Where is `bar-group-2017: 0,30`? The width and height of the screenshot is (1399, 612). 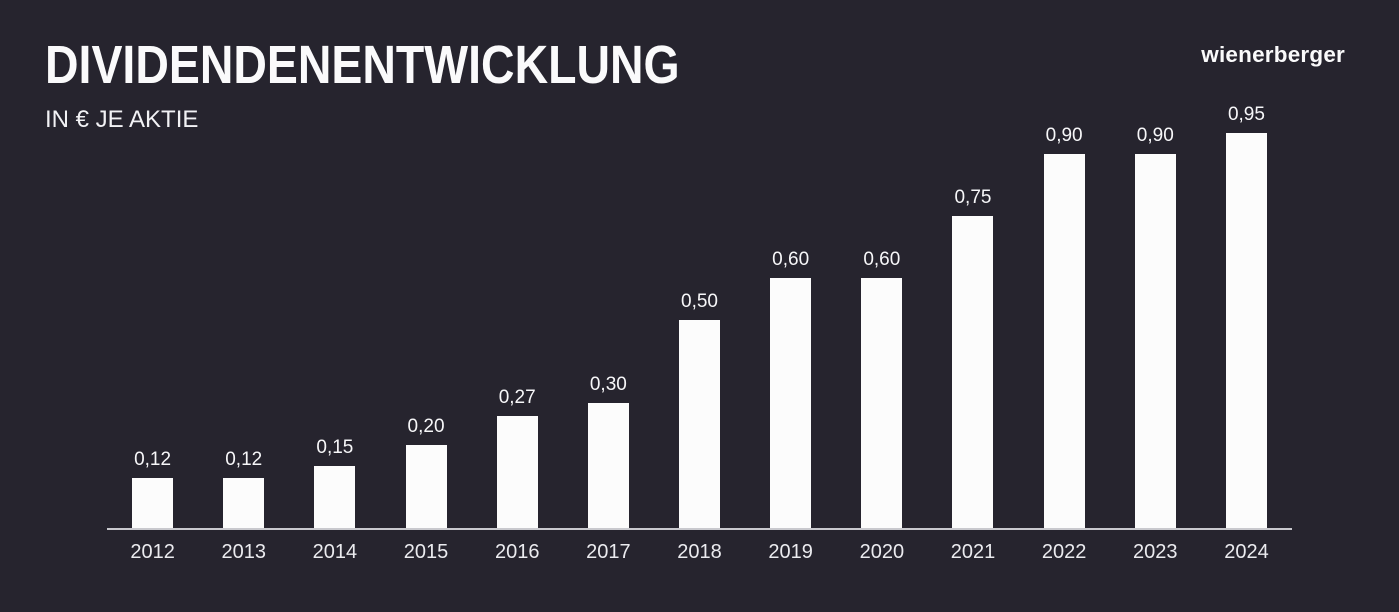
bar-group-2017: 0,30 is located at coordinates (608, 264).